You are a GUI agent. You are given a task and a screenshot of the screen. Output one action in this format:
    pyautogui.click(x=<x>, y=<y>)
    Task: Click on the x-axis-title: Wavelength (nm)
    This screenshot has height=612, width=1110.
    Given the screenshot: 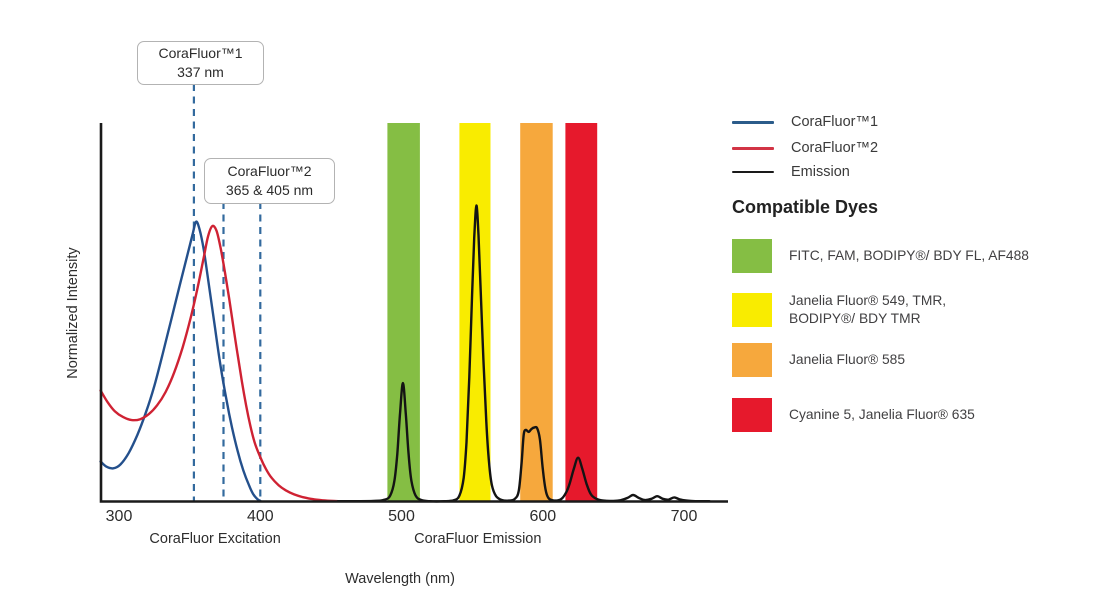 What is the action you would take?
    pyautogui.click(x=400, y=579)
    